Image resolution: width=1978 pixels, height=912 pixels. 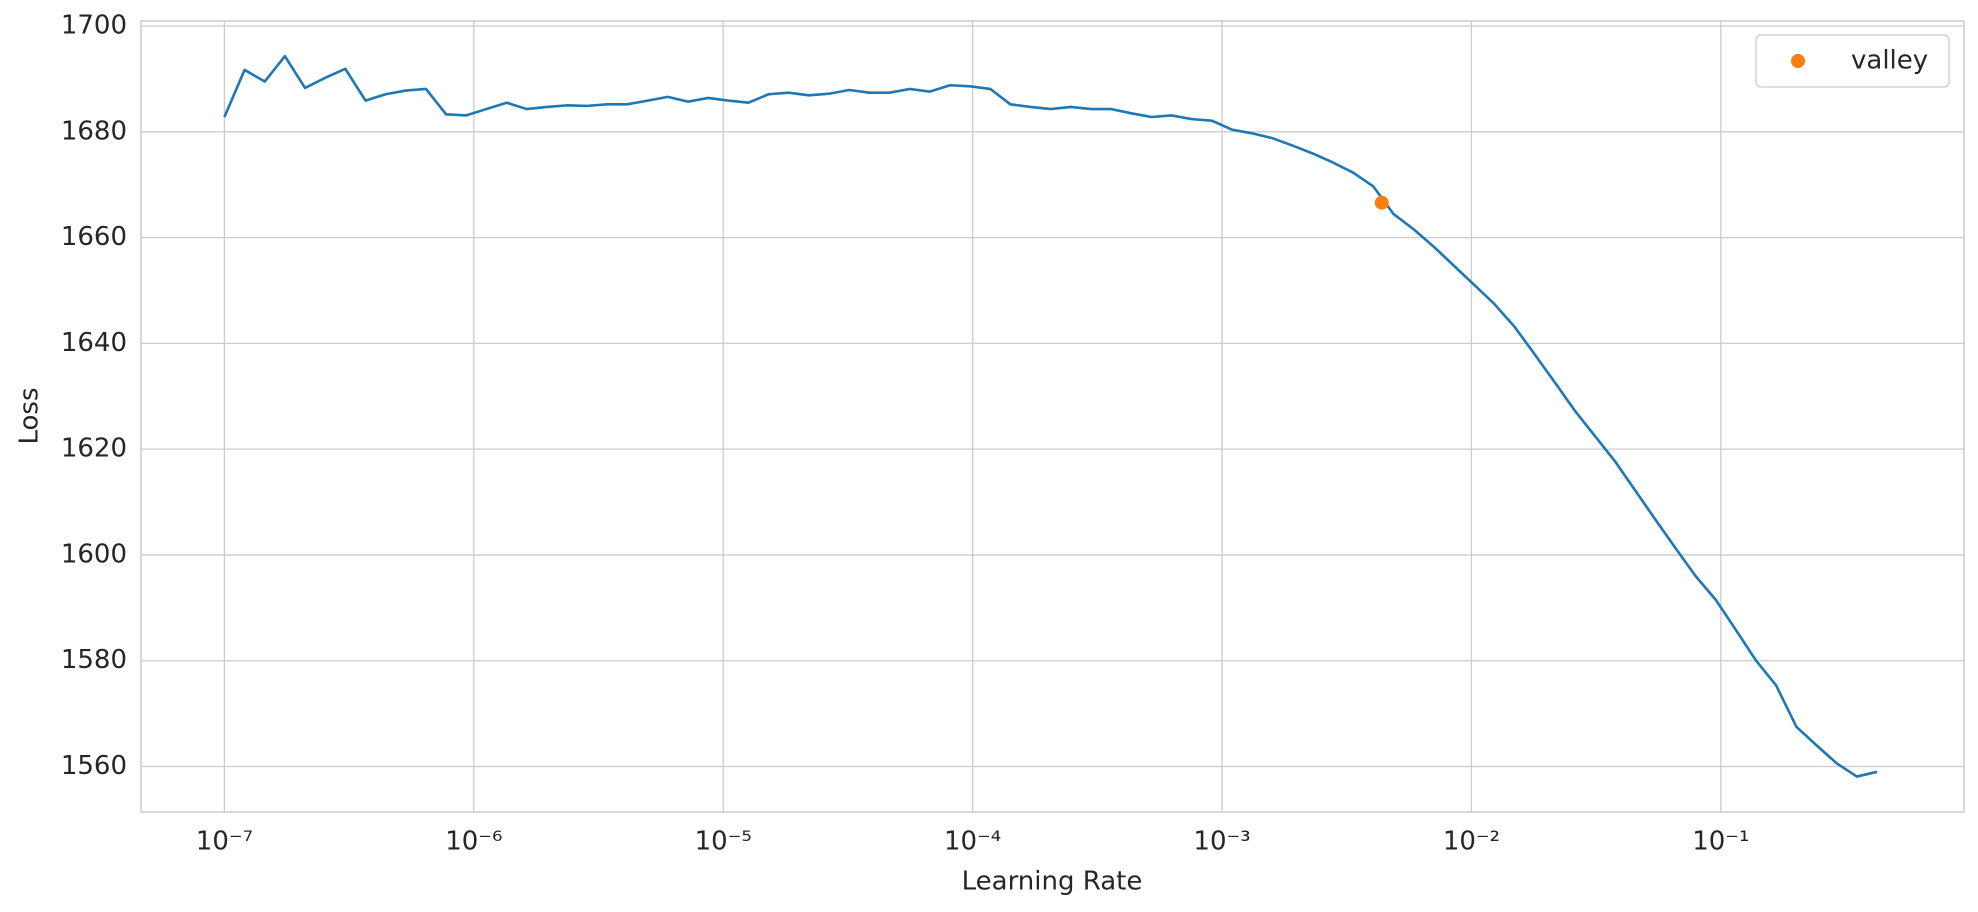 I want to click on legend-box, so click(x=1852, y=61).